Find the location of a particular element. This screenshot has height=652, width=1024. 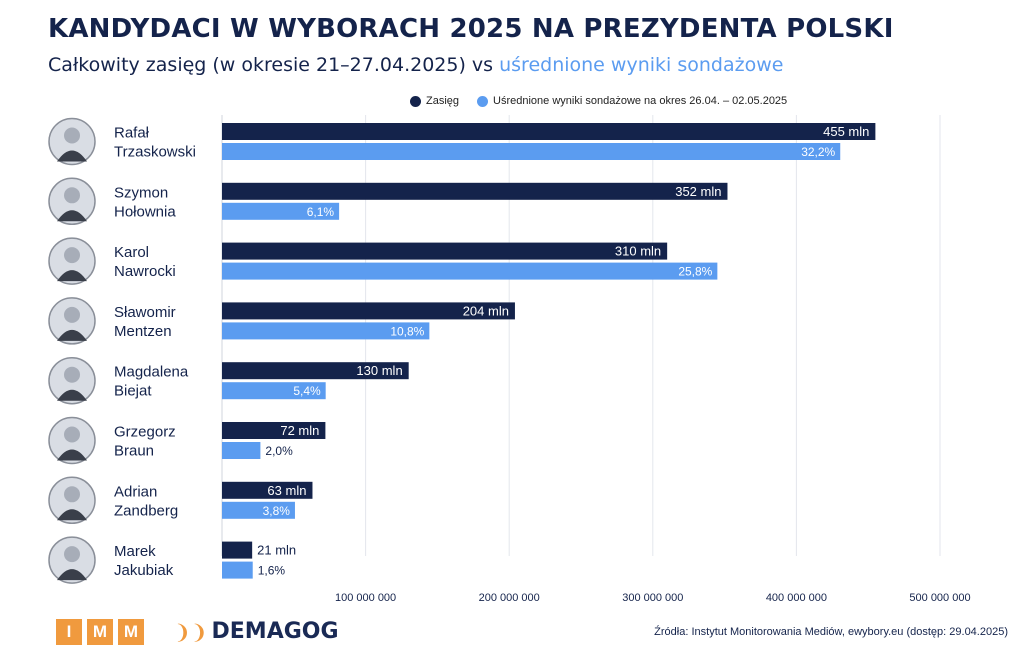

category-label: Sławomir is located at coordinates (145, 312).